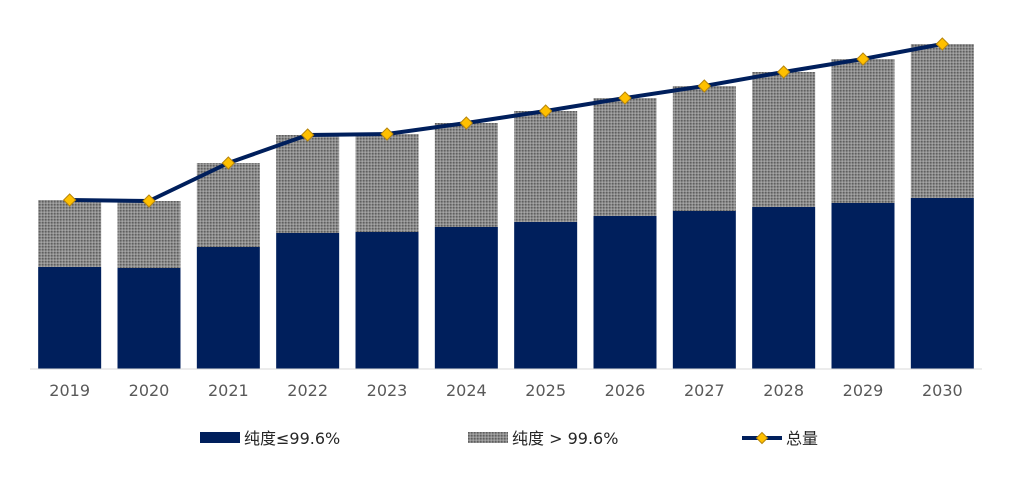 This screenshot has height=481, width=1015. Describe the element at coordinates (863, 59) in the screenshot. I see `total-marker-2029` at that location.